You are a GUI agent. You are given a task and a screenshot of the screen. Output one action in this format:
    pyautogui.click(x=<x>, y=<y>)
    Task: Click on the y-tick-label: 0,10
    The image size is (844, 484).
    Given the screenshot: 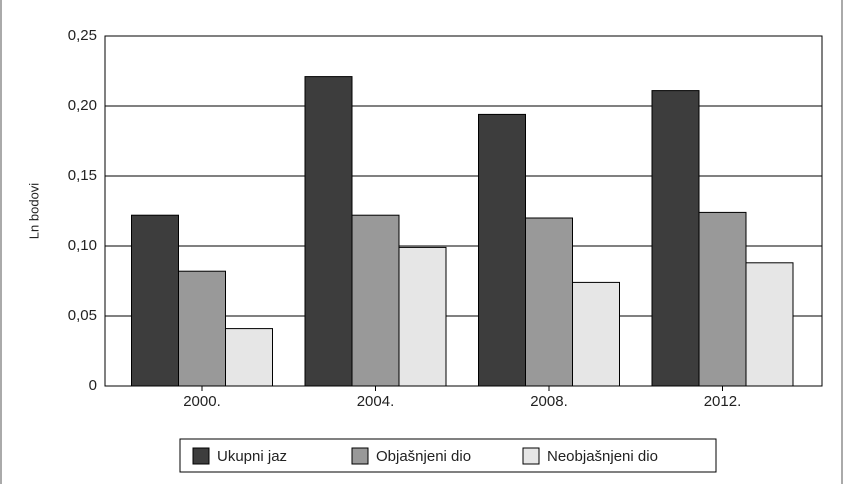 What is the action you would take?
    pyautogui.click(x=82, y=245)
    